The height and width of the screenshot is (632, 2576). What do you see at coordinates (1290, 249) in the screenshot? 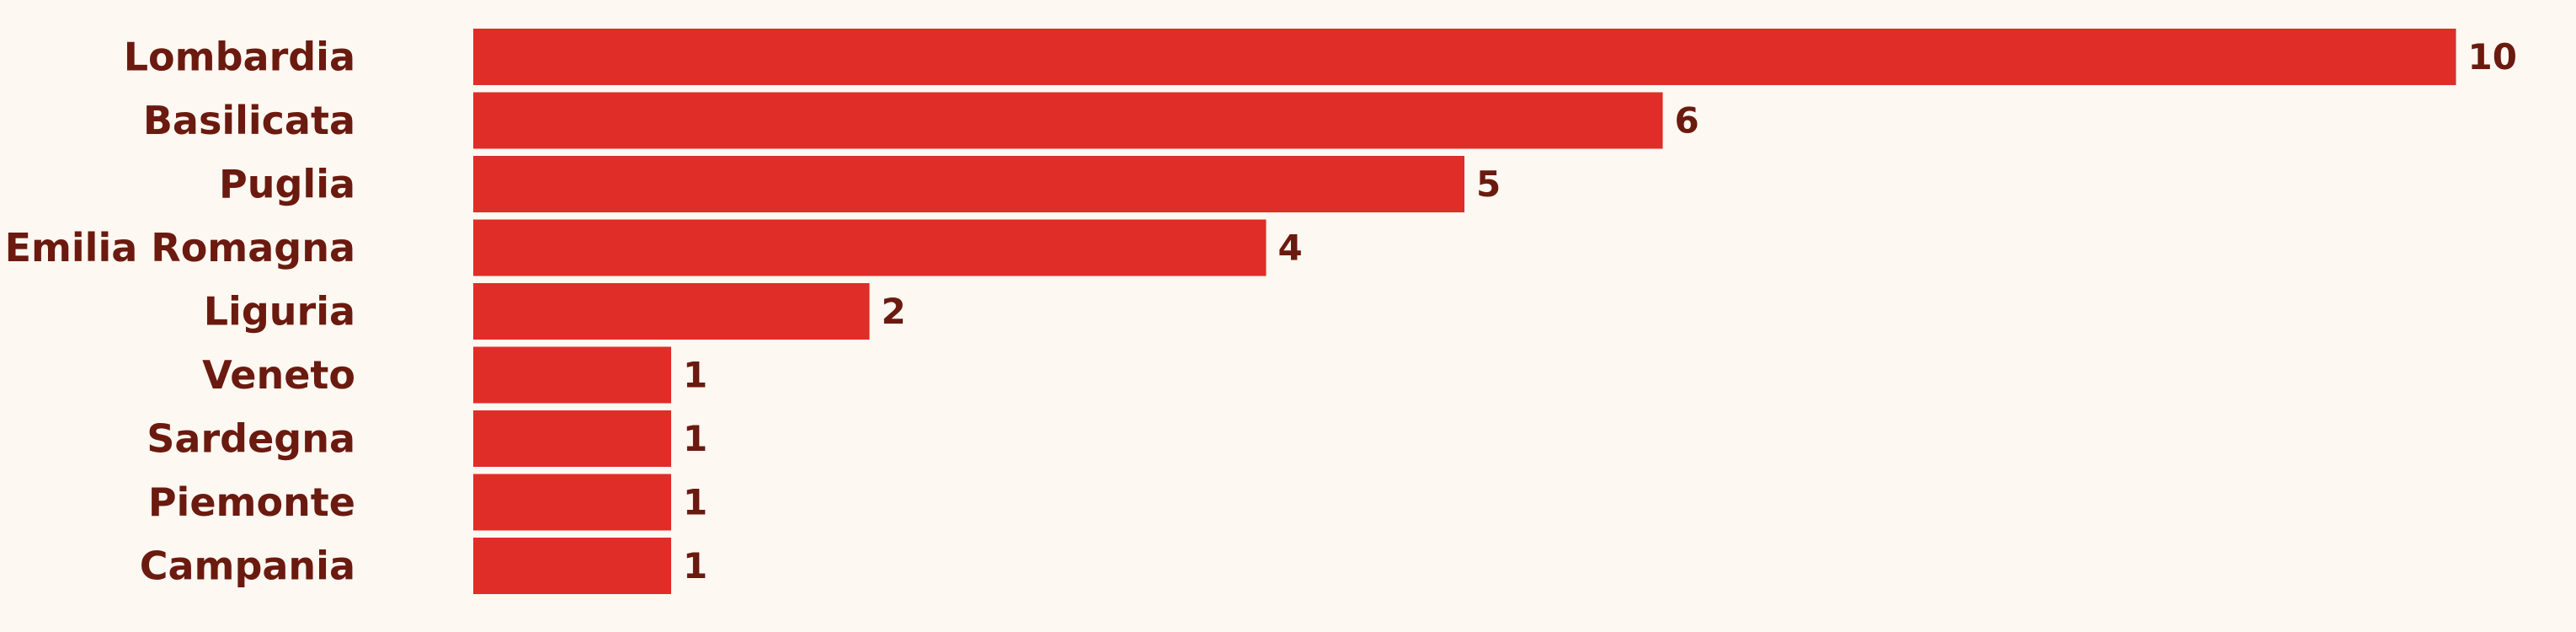
I see `value-label-emilia-romagna: 4` at bounding box center [1290, 249].